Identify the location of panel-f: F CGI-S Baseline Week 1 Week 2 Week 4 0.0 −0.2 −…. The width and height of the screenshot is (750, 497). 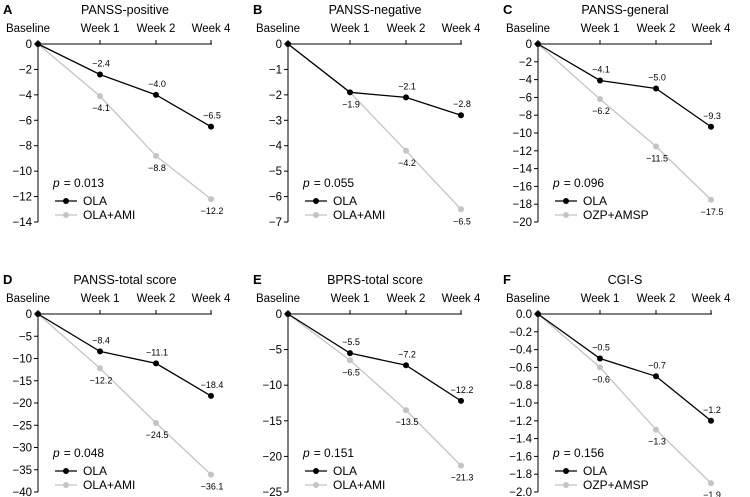
(617, 384).